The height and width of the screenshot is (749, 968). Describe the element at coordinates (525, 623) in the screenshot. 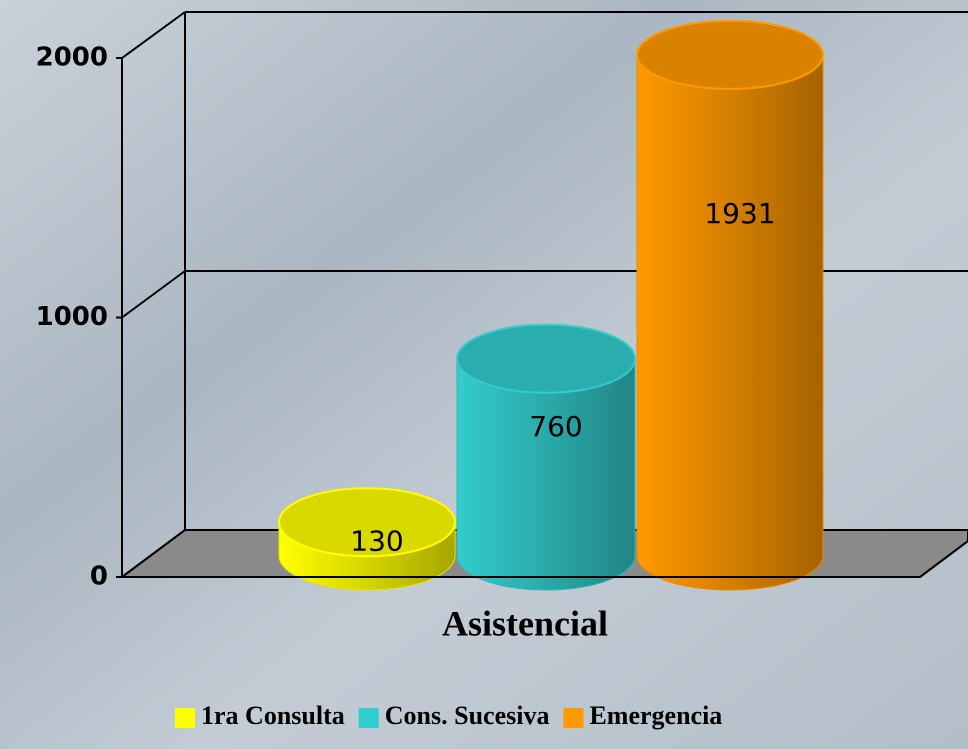

I see `x-category-label: Asistencial` at that location.